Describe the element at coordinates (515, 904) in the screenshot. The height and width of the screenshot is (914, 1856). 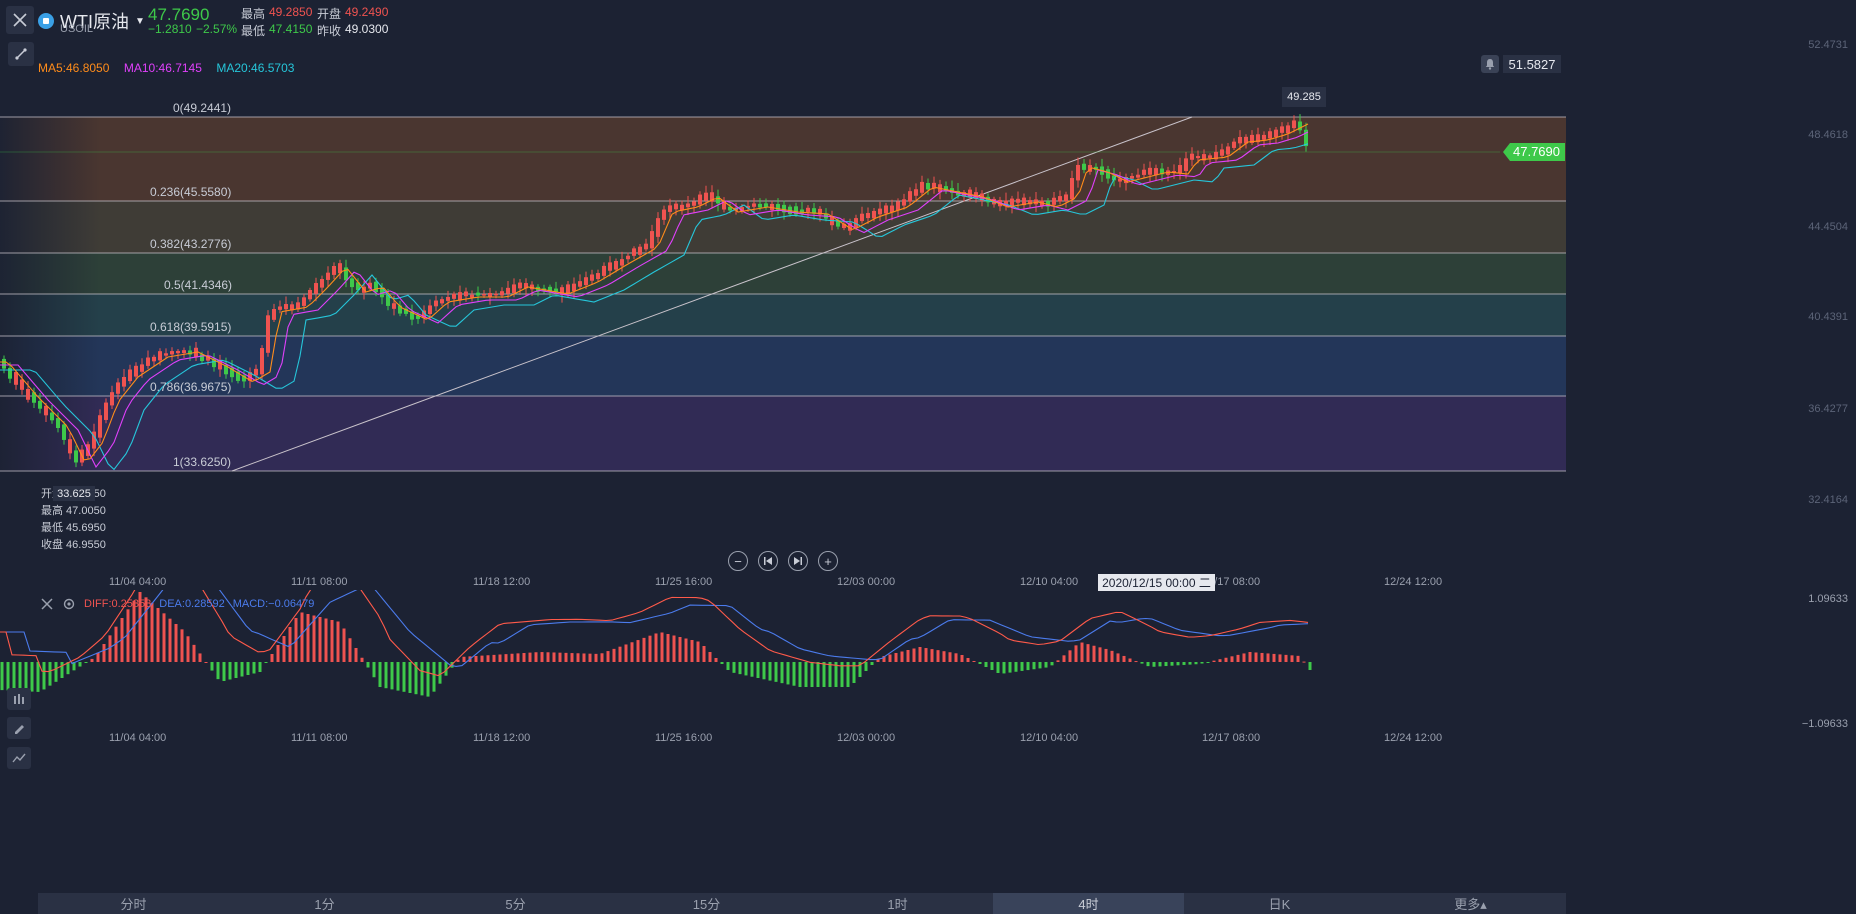
I see `tab-timeframe: 5分` at that location.